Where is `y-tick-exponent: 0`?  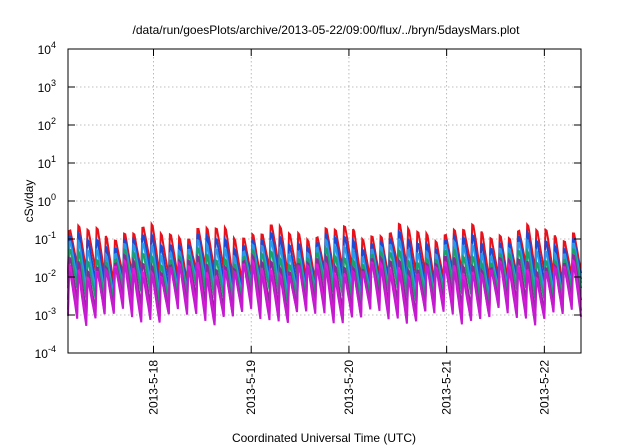
y-tick-exponent: 0 is located at coordinates (53, 197).